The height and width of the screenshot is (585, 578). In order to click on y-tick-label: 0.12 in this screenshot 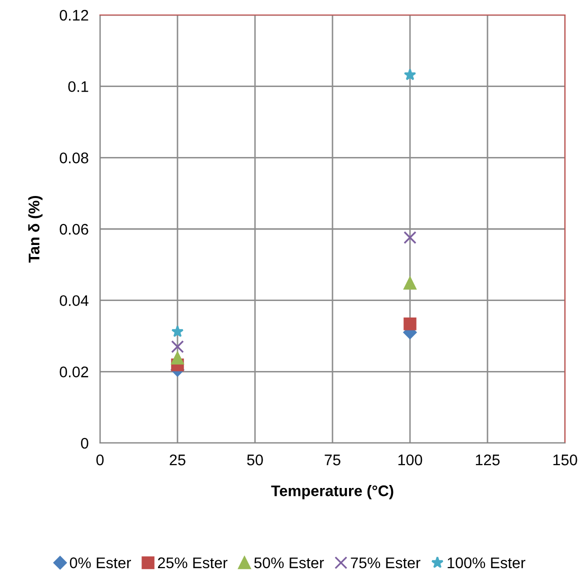, I will do `click(74, 15)`.